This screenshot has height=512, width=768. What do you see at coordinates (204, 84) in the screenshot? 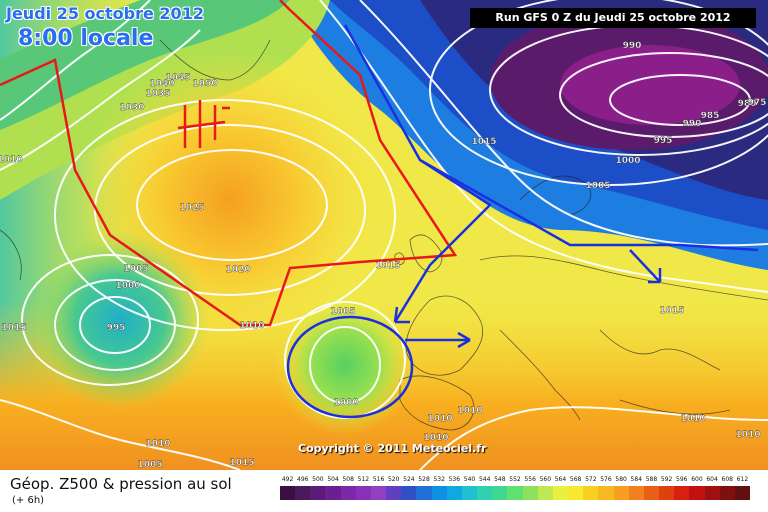
I see `isobar-label: 1050` at bounding box center [204, 84].